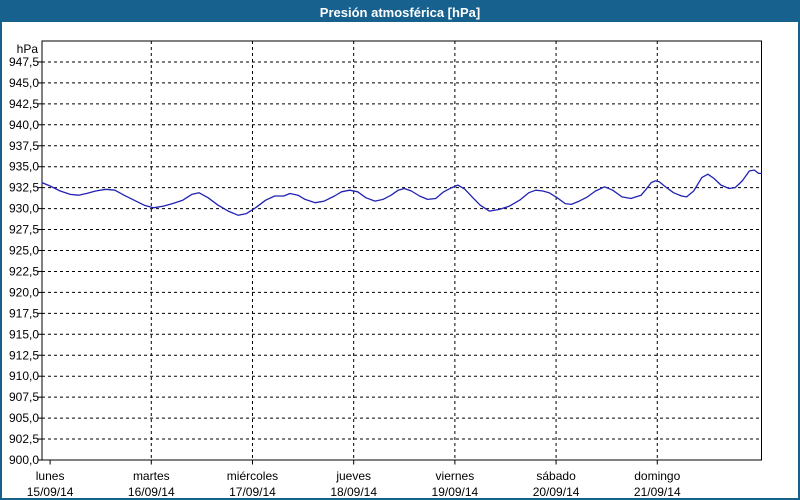  I want to click on pressure-line, so click(402, 192).